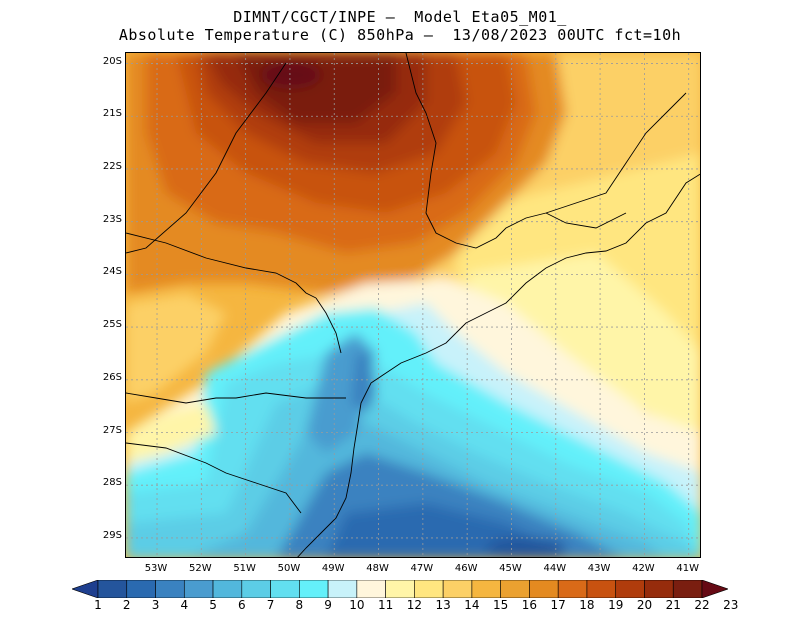  What do you see at coordinates (510, 568) in the screenshot?
I see `lon-tick-label: 45W` at bounding box center [510, 568].